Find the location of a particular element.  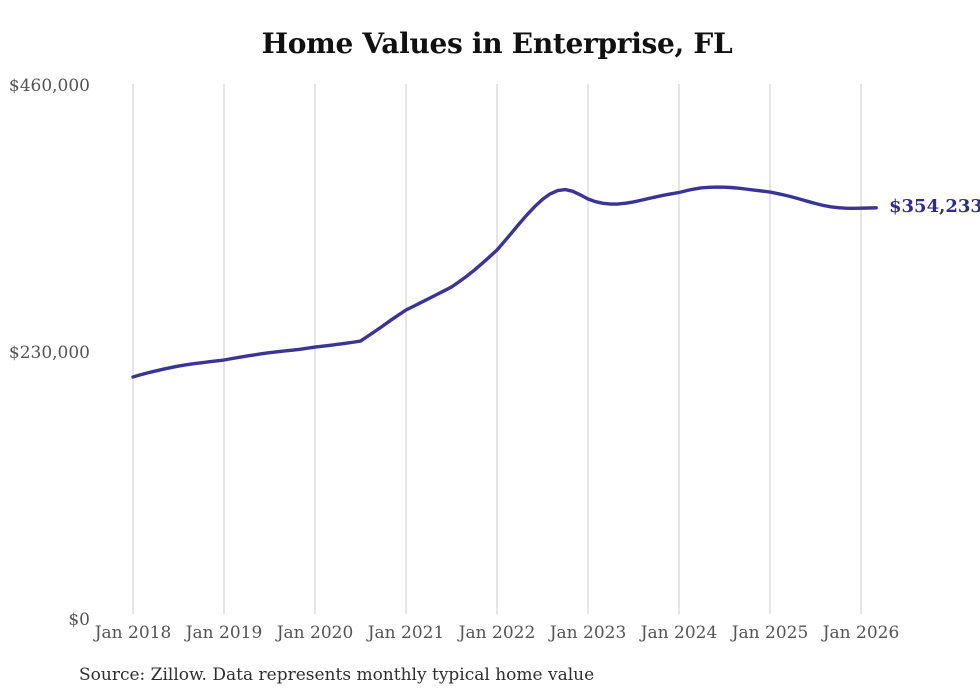

x-tick-label: Jan 2022 is located at coordinates (496, 633).